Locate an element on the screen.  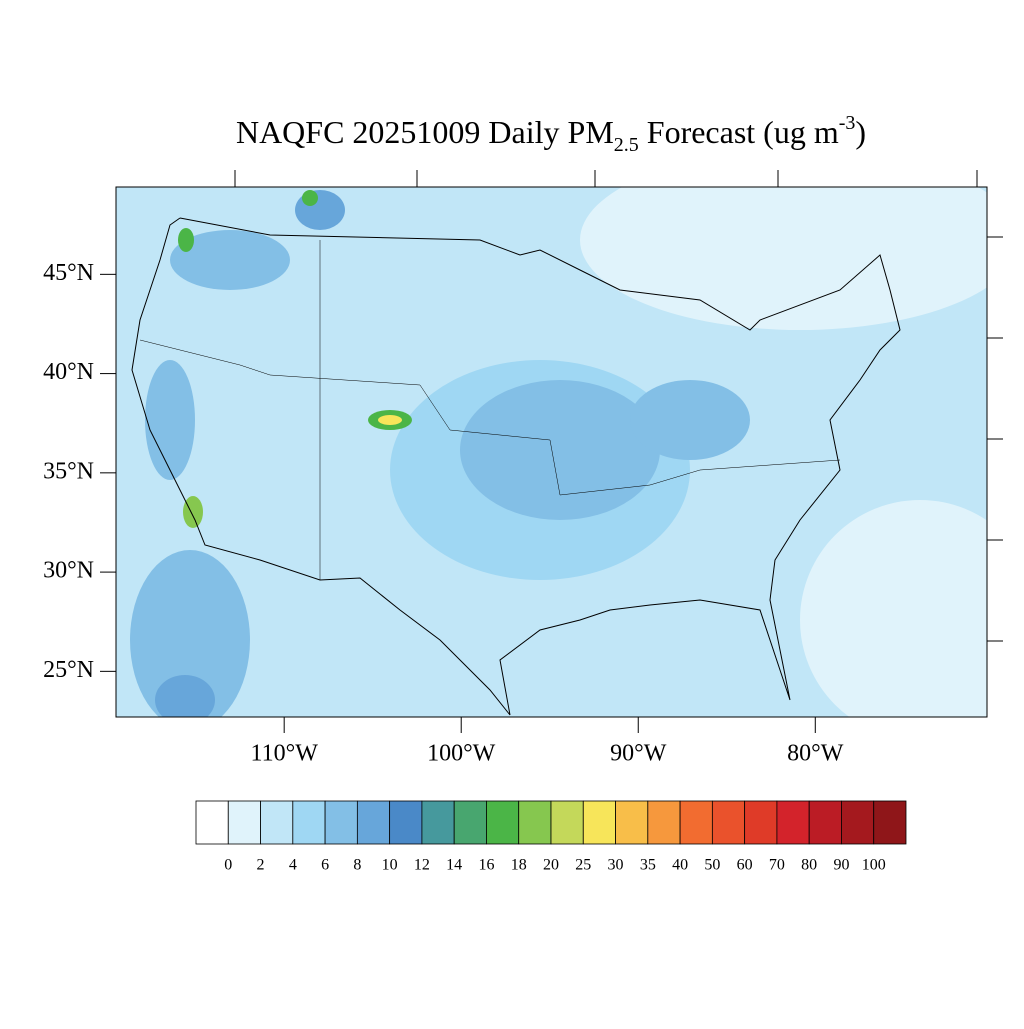
colorbar-label: 10 is located at coordinates (390, 865).